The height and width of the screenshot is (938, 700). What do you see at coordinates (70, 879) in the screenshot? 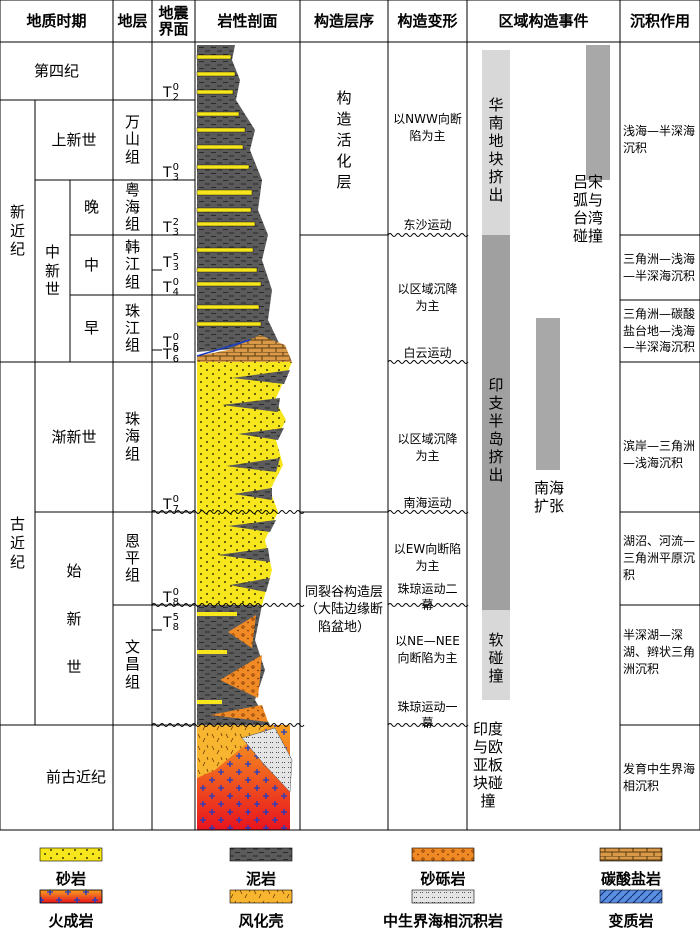
I see `legend-label: 砂岩` at bounding box center [70, 879].